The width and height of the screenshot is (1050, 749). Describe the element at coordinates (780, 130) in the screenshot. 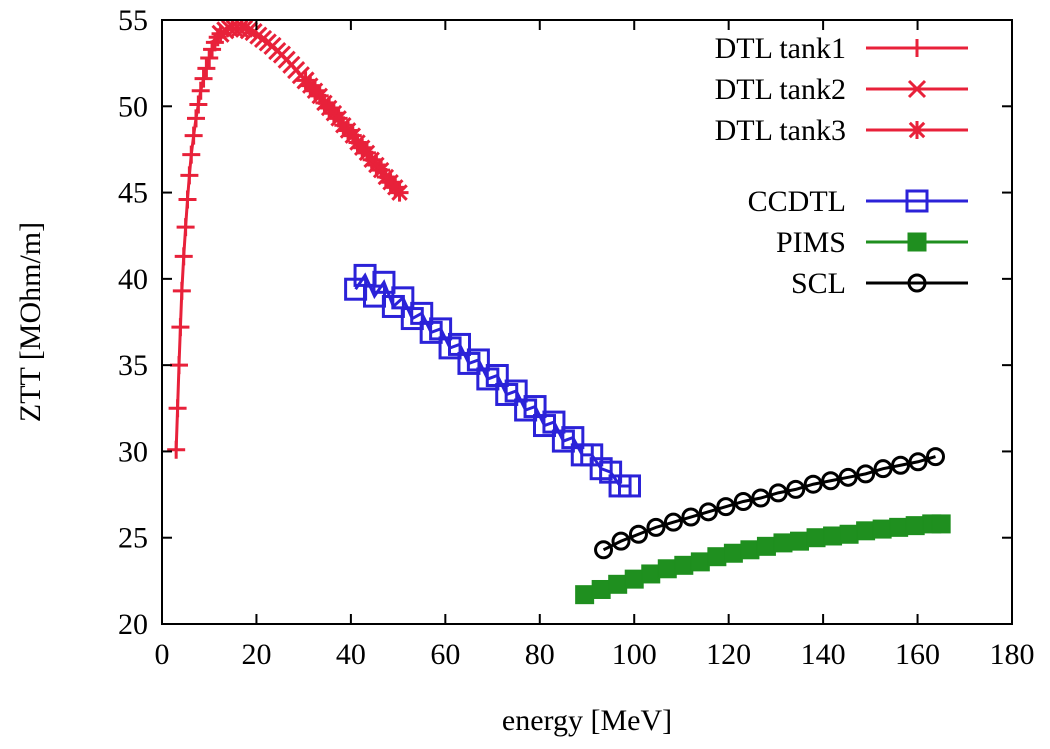

I see `legend-label: DTL tank3` at that location.